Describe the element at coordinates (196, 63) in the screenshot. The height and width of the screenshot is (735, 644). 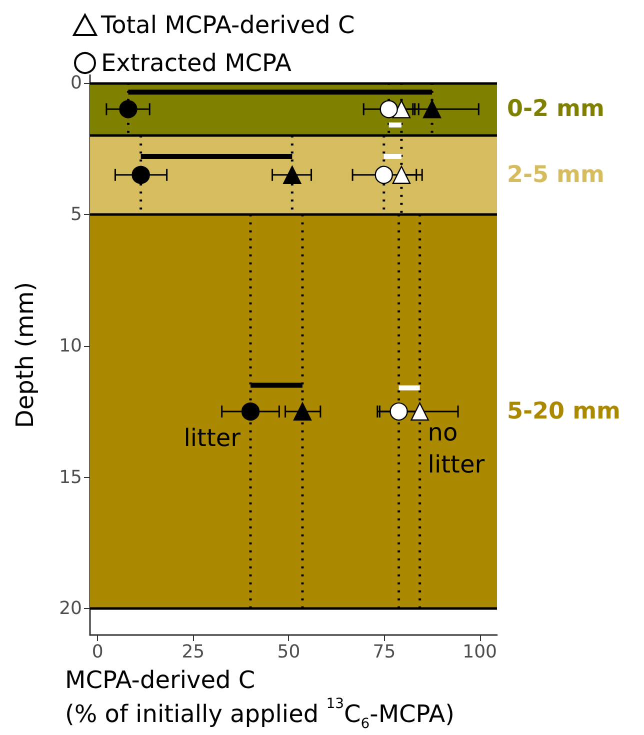
I see `legend-label: Extracted MCPA` at that location.